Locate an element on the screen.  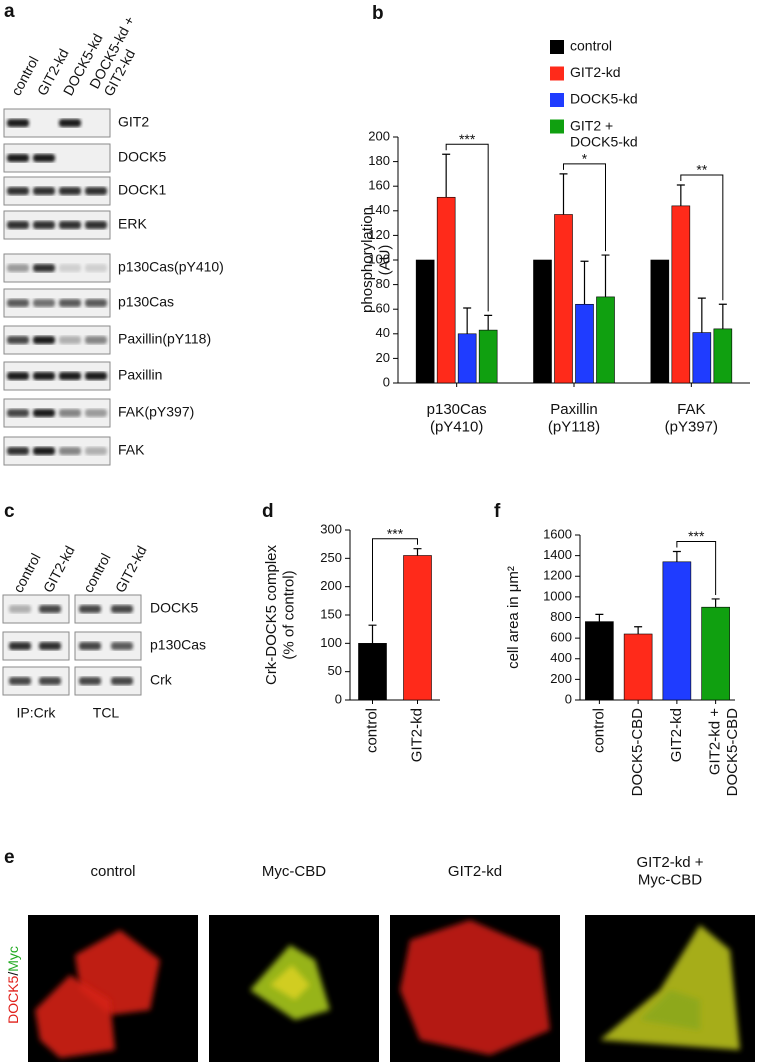
band-label: Paxillin is located at coordinates (140, 375).